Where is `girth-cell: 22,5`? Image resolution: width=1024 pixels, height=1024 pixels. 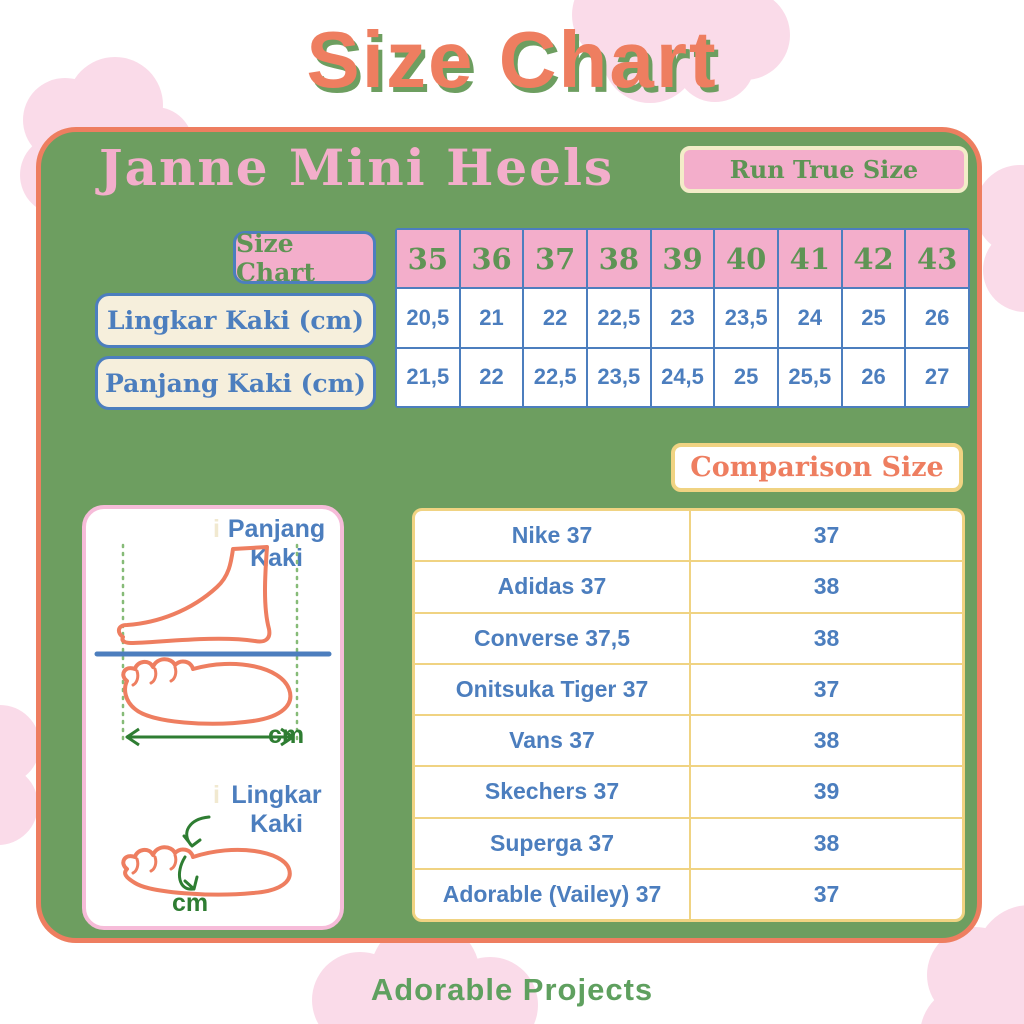 girth-cell: 22,5 is located at coordinates (619, 318).